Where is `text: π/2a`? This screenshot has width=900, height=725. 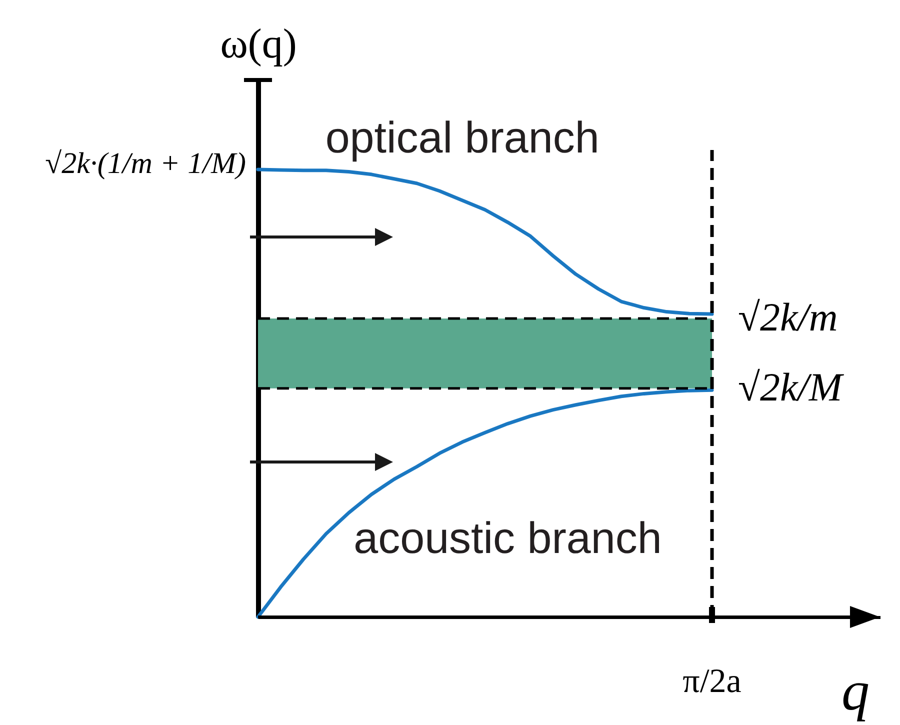 text: π/2a is located at coordinates (712, 681).